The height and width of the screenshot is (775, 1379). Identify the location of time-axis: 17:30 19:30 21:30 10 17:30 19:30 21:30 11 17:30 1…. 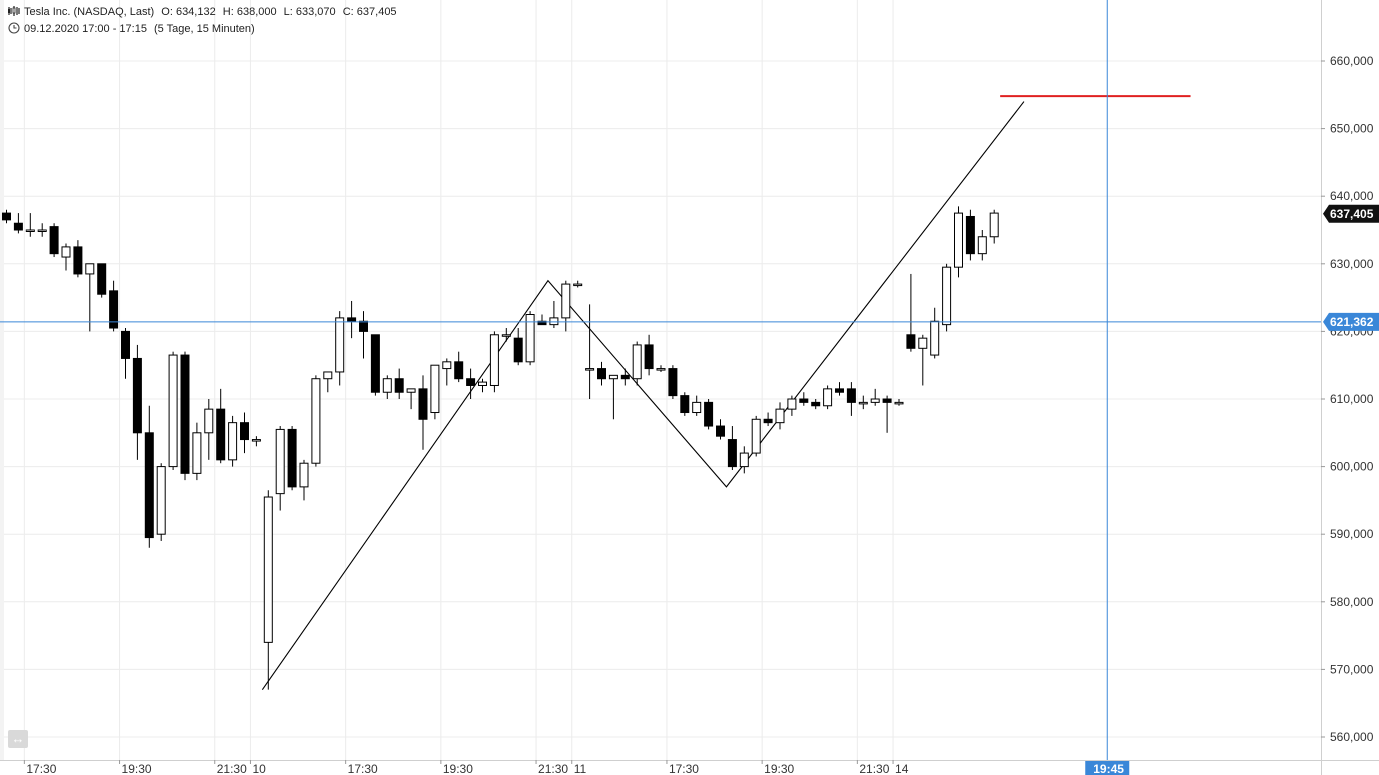
(466, 767).